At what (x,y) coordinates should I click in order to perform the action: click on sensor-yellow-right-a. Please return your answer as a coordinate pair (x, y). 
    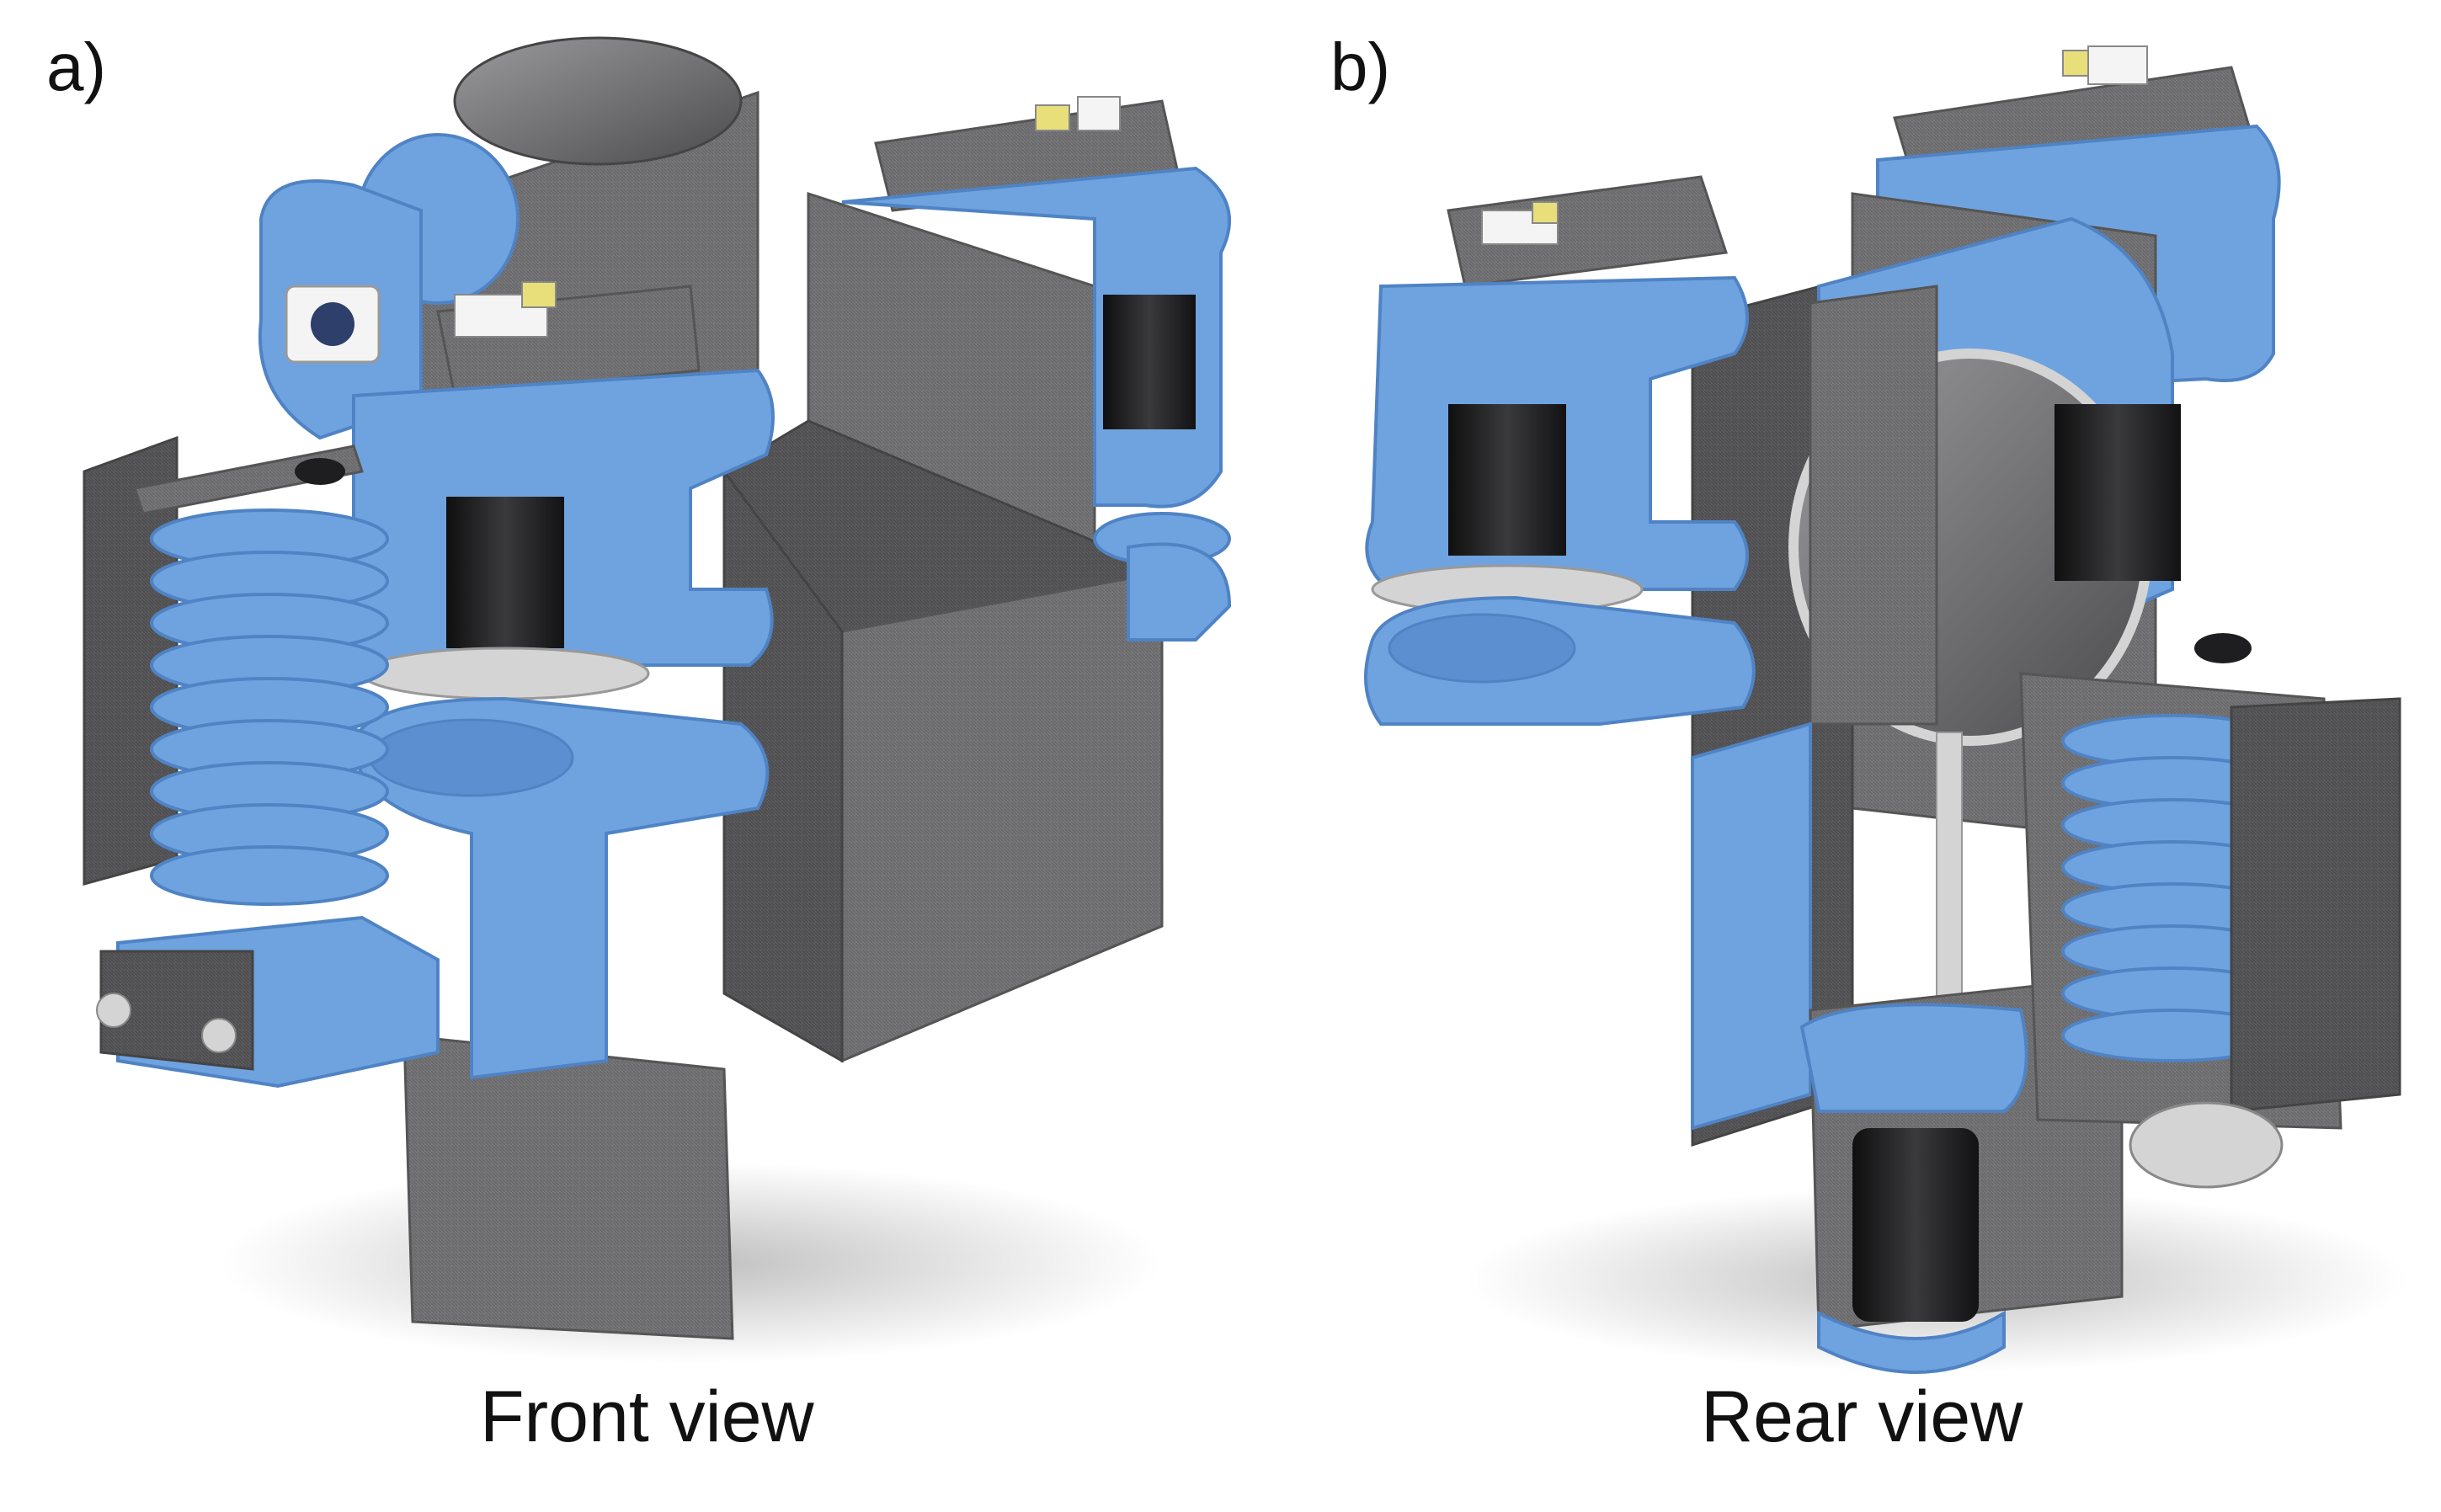
    Looking at the image, I should click on (1052, 118).